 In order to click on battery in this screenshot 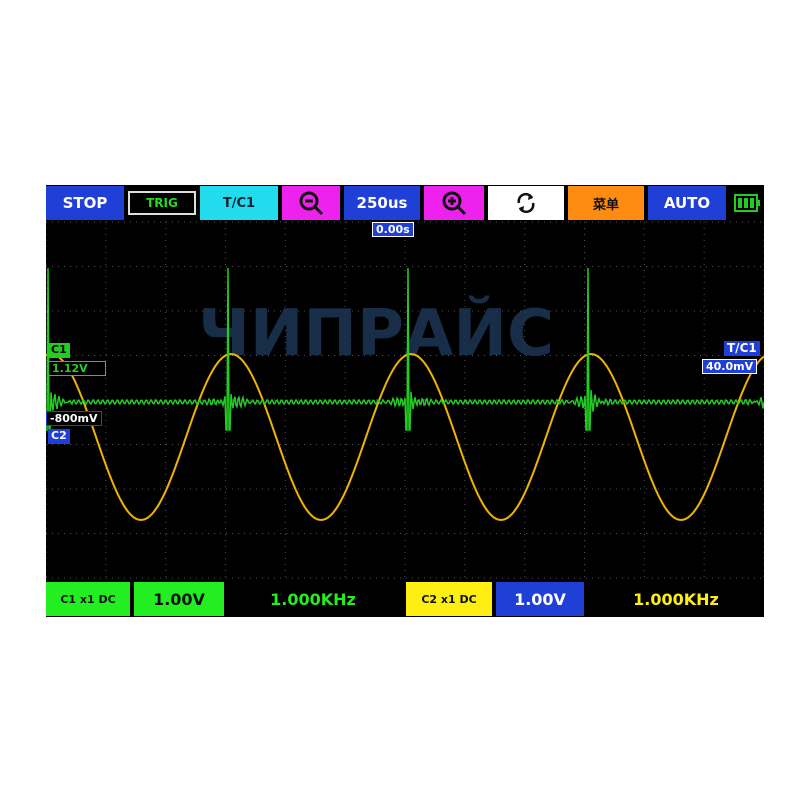, I will do `click(747, 203)`.